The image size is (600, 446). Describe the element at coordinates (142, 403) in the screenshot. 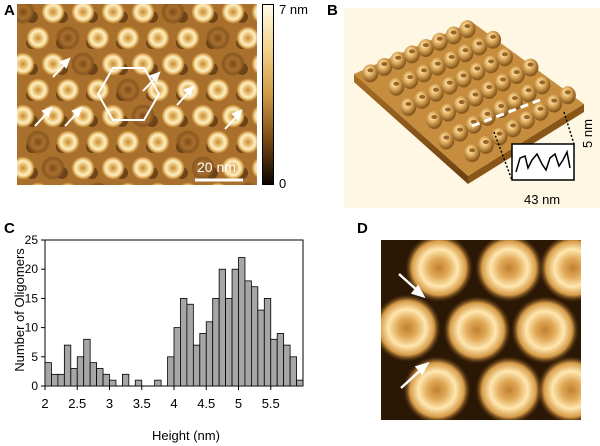

I see `x-tick-label: 3.5` at that location.